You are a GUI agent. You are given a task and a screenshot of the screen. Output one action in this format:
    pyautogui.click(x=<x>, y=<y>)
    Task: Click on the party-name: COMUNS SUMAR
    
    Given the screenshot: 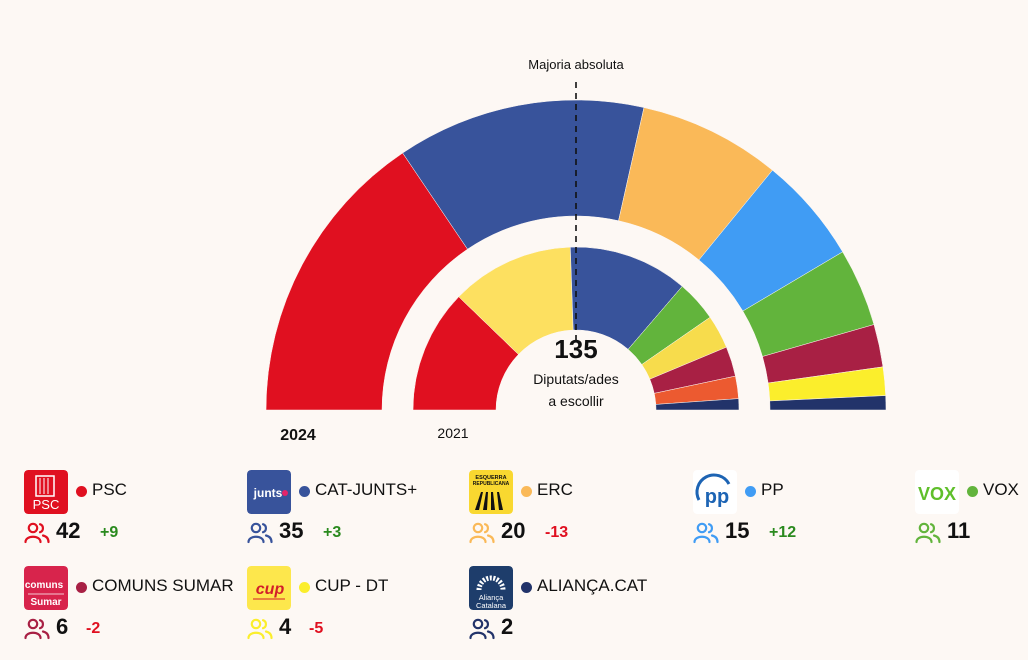 What is the action you would take?
    pyautogui.click(x=163, y=585)
    